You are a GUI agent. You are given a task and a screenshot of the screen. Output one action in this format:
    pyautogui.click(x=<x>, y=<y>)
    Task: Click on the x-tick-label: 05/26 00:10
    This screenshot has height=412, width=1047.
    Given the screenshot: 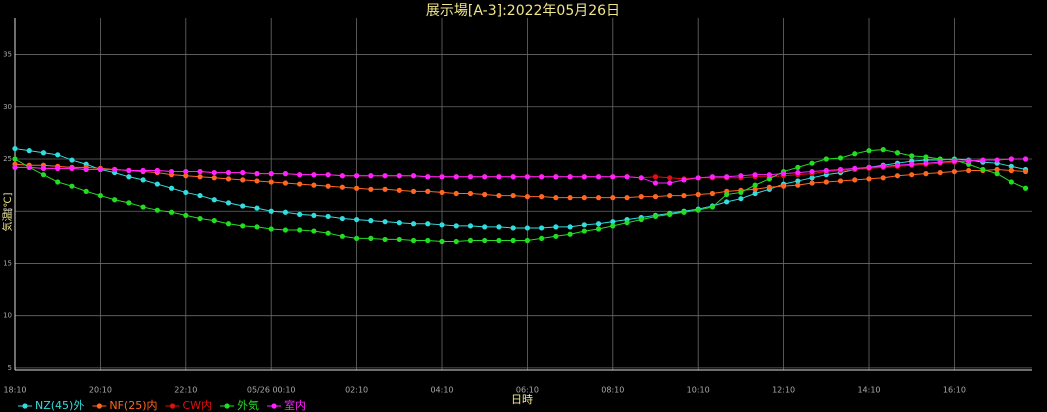 What is the action you would take?
    pyautogui.click(x=271, y=390)
    